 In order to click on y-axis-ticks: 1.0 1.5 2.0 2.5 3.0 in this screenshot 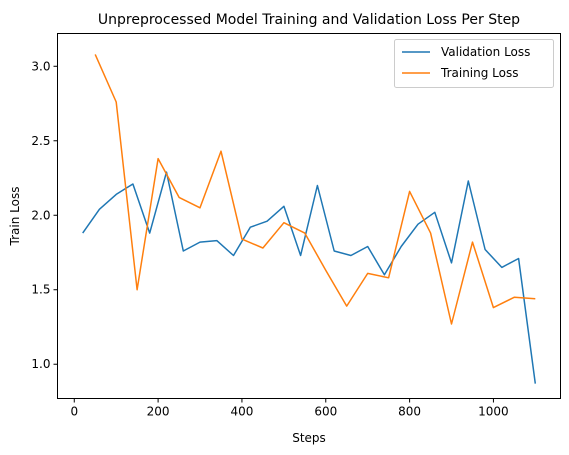, I will do `click(44, 215)`.